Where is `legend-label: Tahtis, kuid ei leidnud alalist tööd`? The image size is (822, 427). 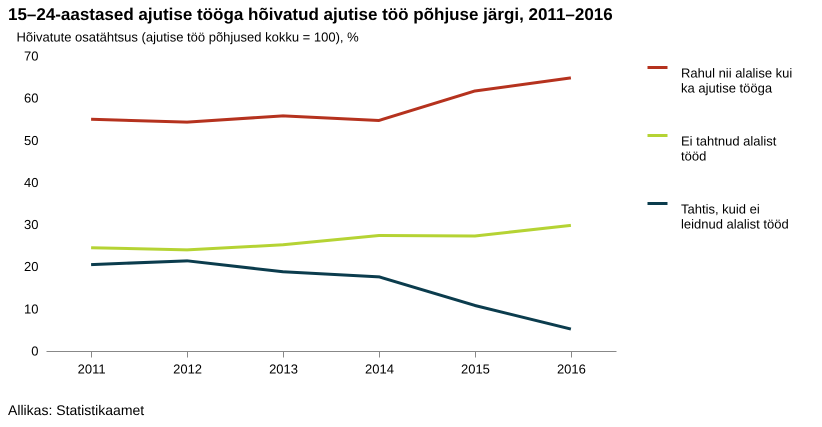
legend-label: Tahtis, kuid ei leidnud alalist tööd is located at coordinates (735, 217).